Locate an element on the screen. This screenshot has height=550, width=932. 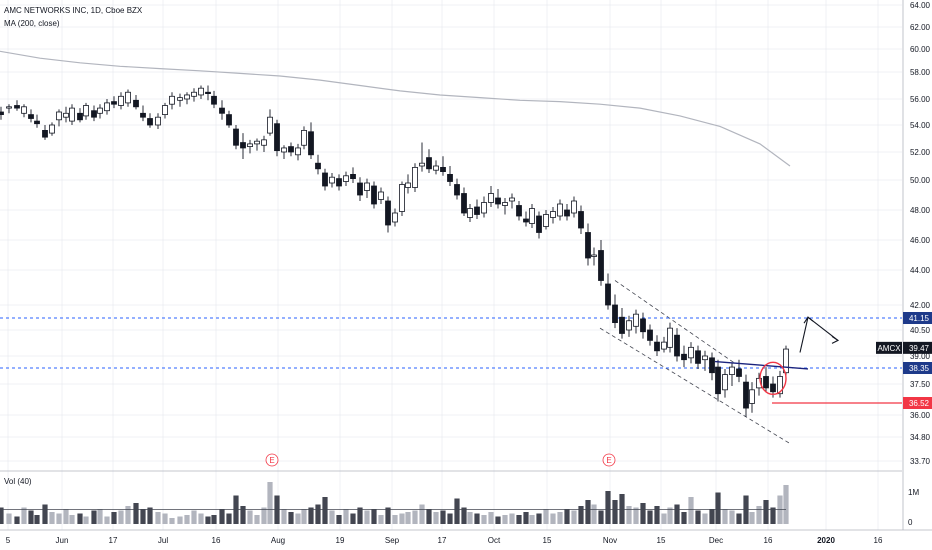
last-price-tag-text: 39.47 is located at coordinates (919, 348).